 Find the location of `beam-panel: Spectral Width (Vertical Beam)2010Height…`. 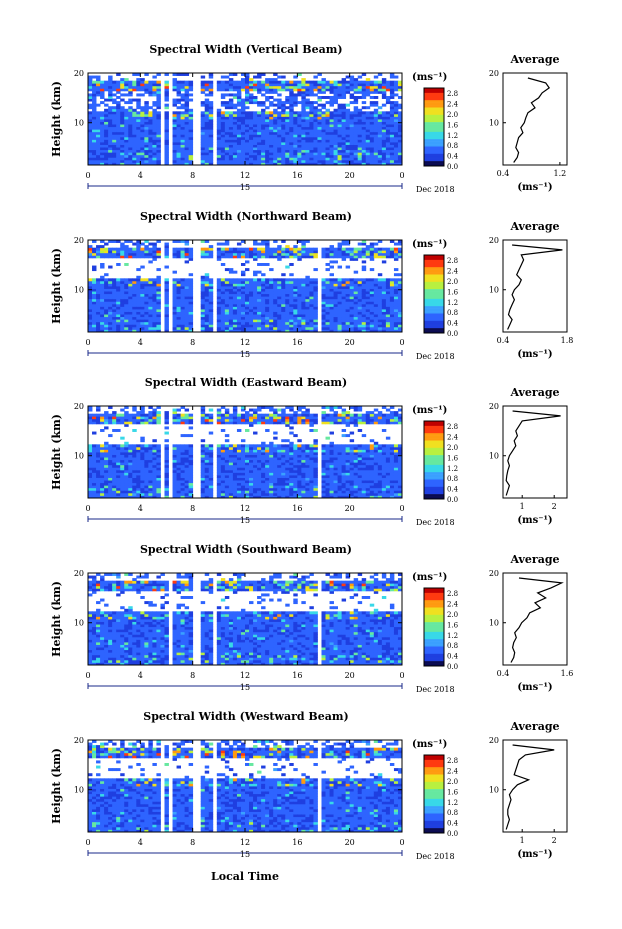

beam-panel: Spectral Width (Vertical Beam)2010Height… is located at coordinates (309, 118).